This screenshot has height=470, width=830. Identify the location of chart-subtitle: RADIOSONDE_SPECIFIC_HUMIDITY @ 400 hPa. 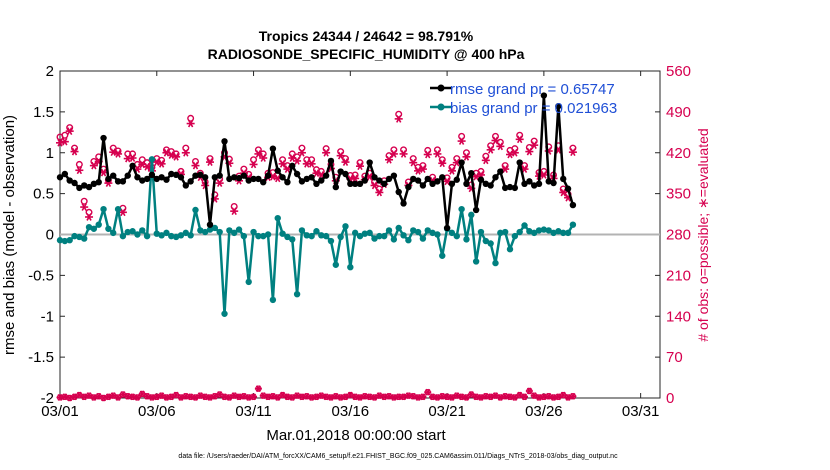
(366, 54).